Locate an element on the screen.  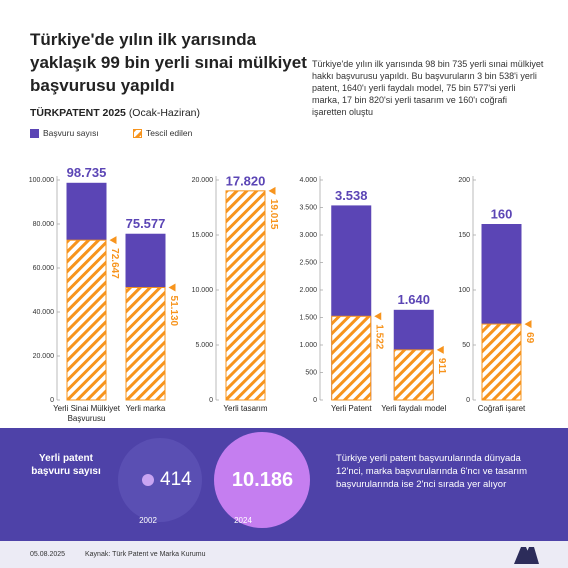
value-label: 75.577 is located at coordinates (146, 223).